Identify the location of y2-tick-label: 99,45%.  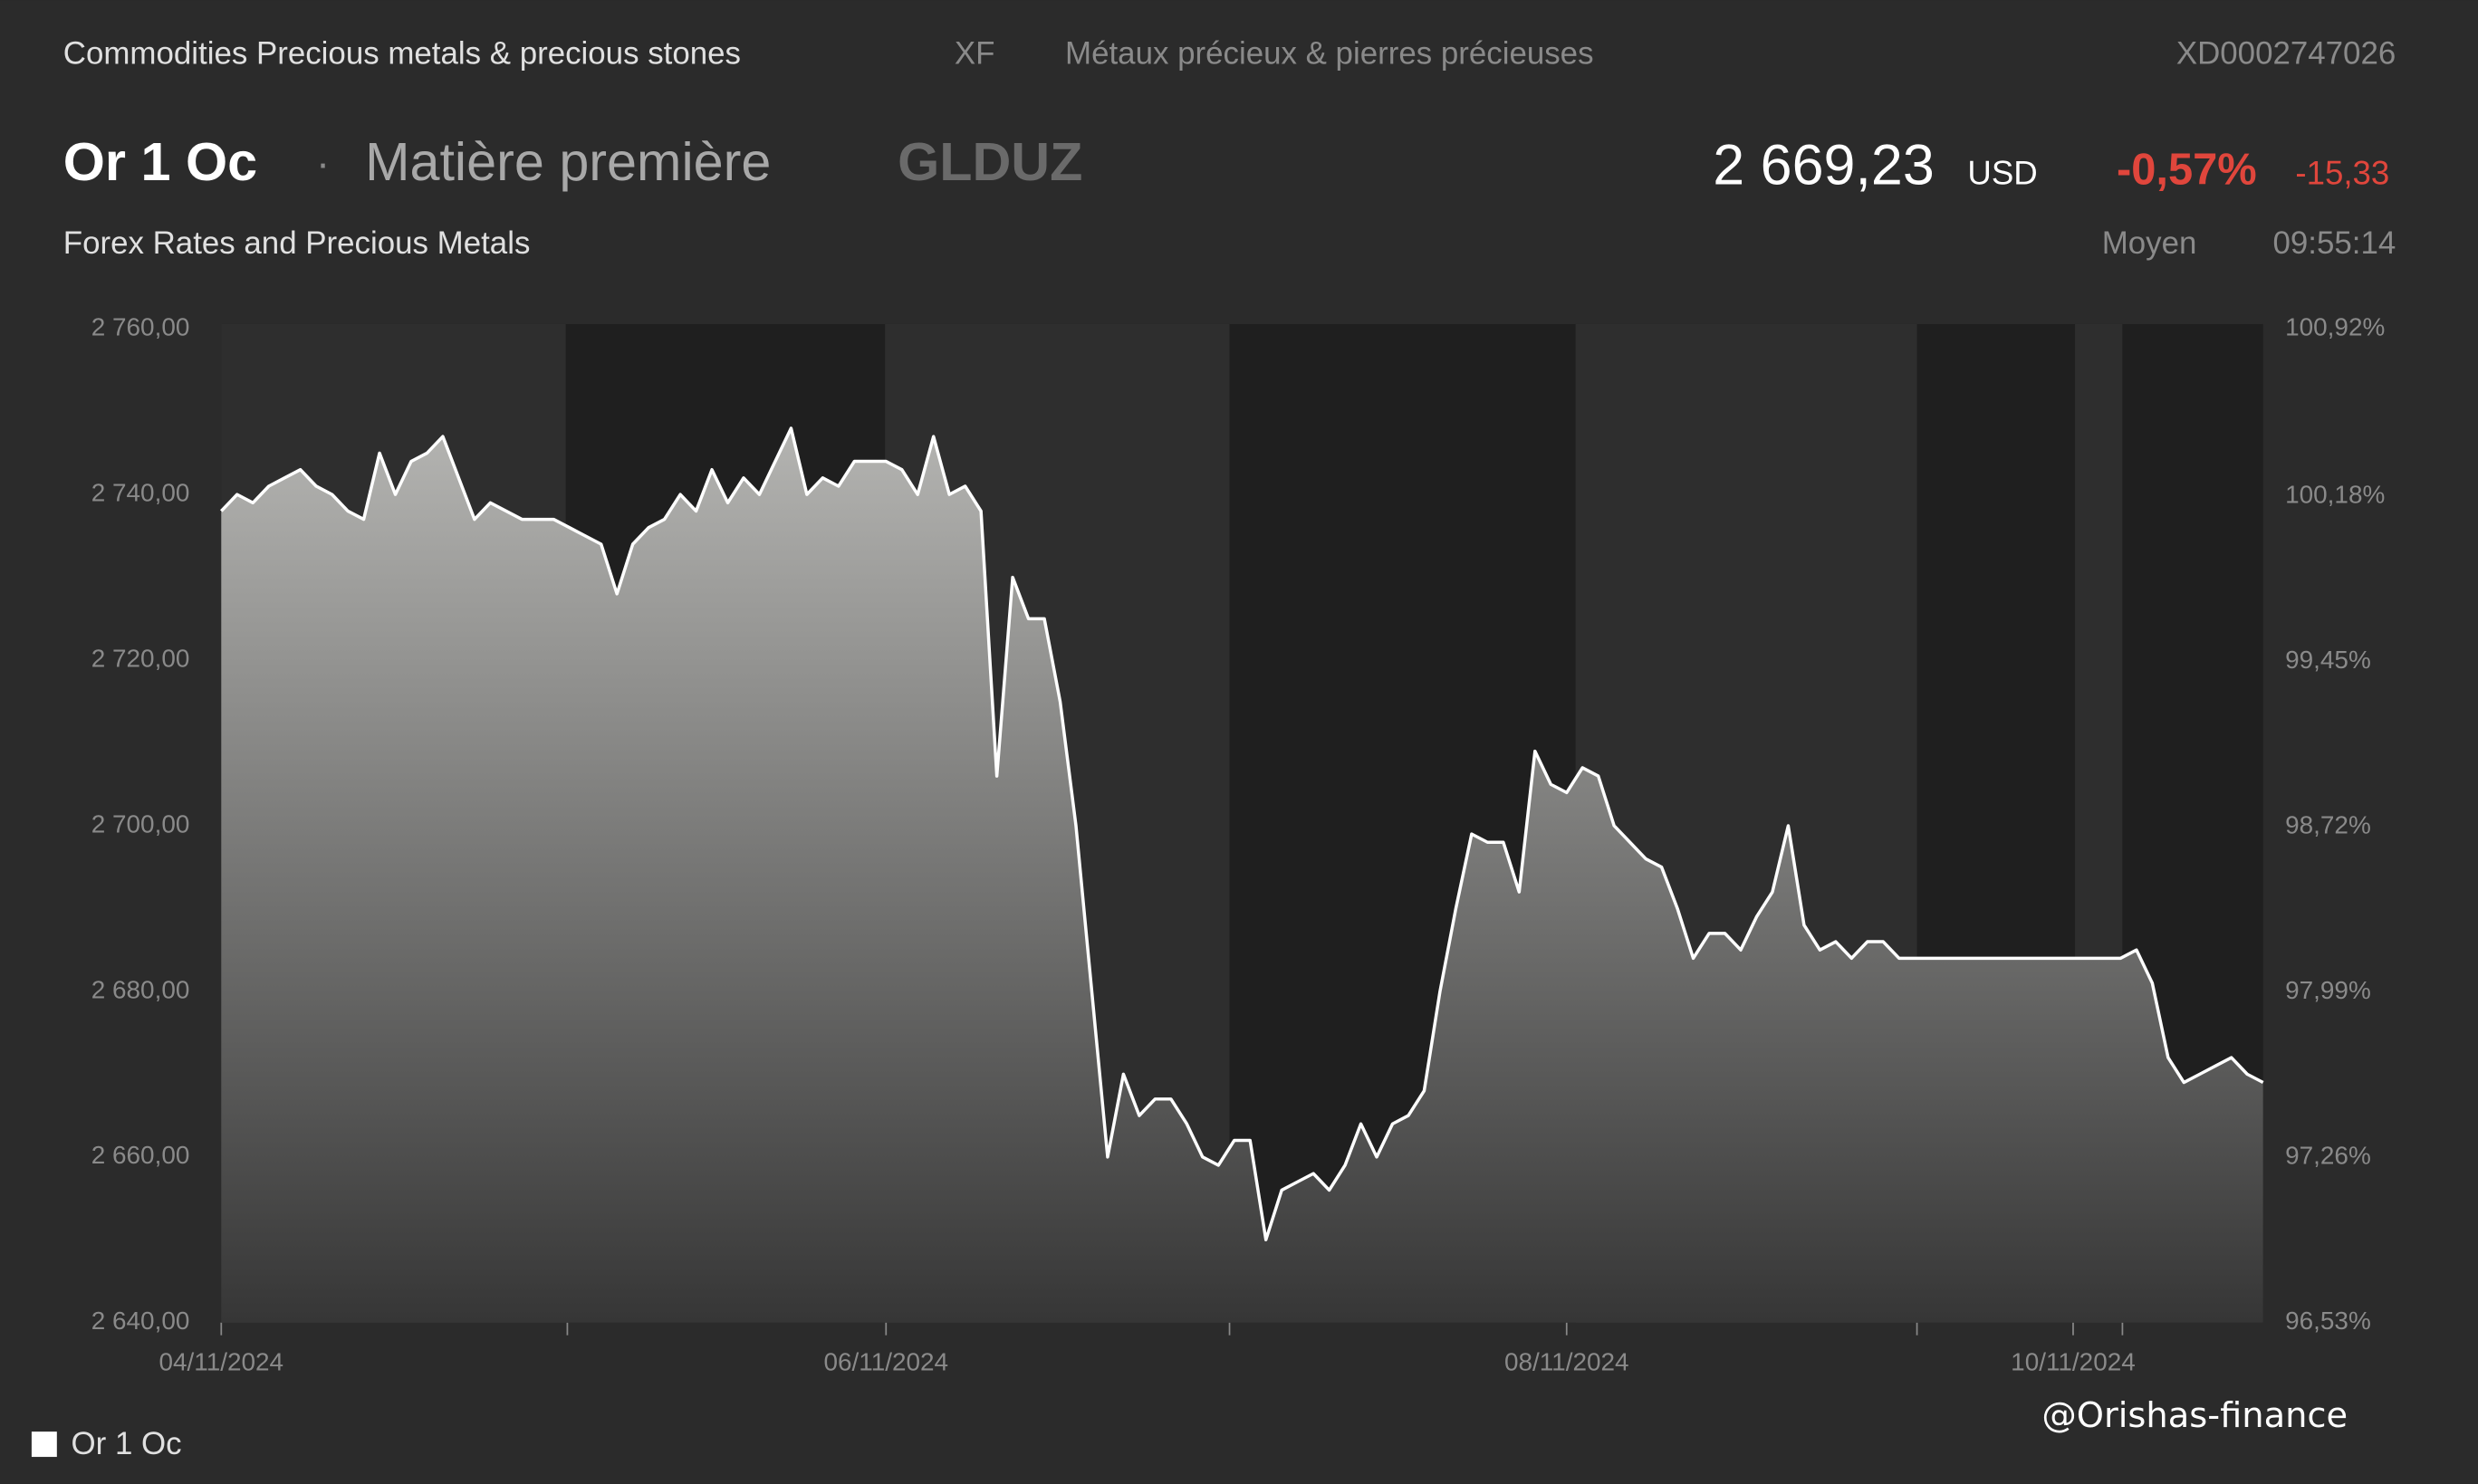
(2328, 660).